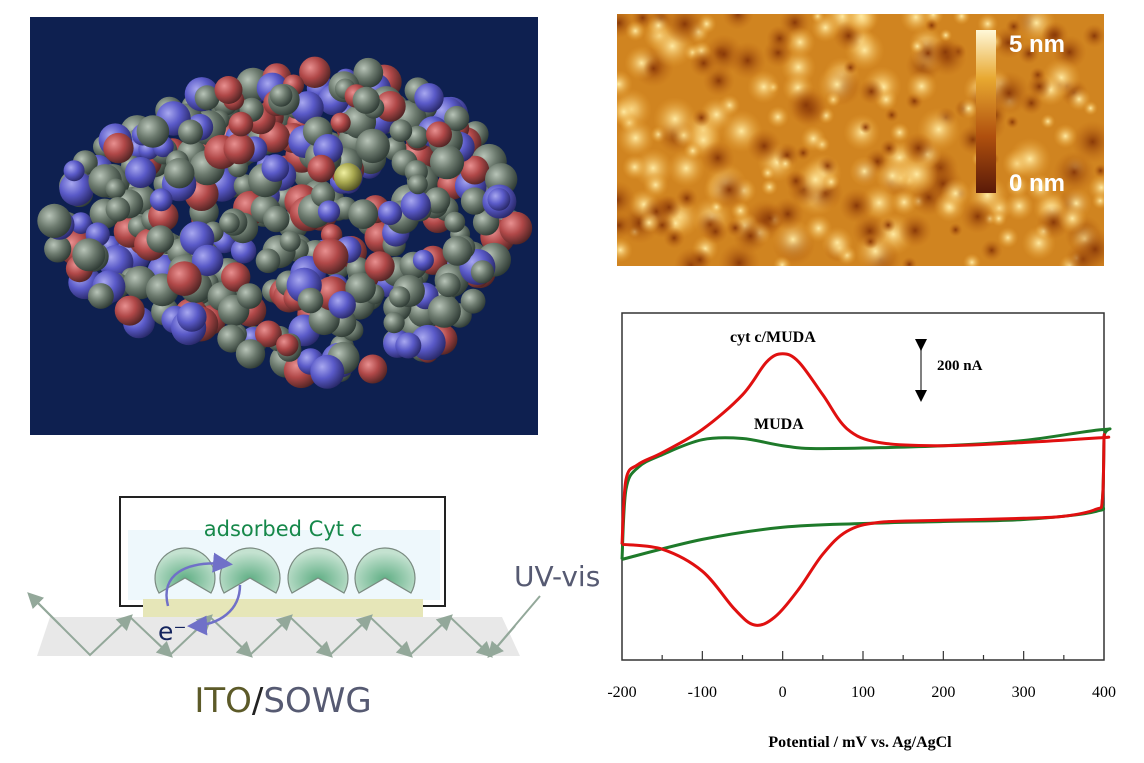 This screenshot has width=1144, height=763. What do you see at coordinates (779, 424) in the screenshot?
I see `annotation-muda: MUDA` at bounding box center [779, 424].